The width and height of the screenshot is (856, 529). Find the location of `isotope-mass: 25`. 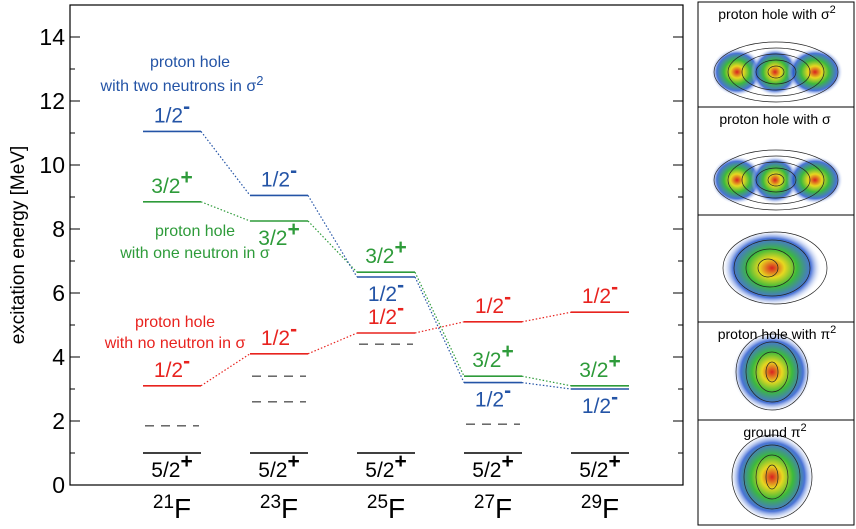

isotope-mass: 25 is located at coordinates (377, 502).